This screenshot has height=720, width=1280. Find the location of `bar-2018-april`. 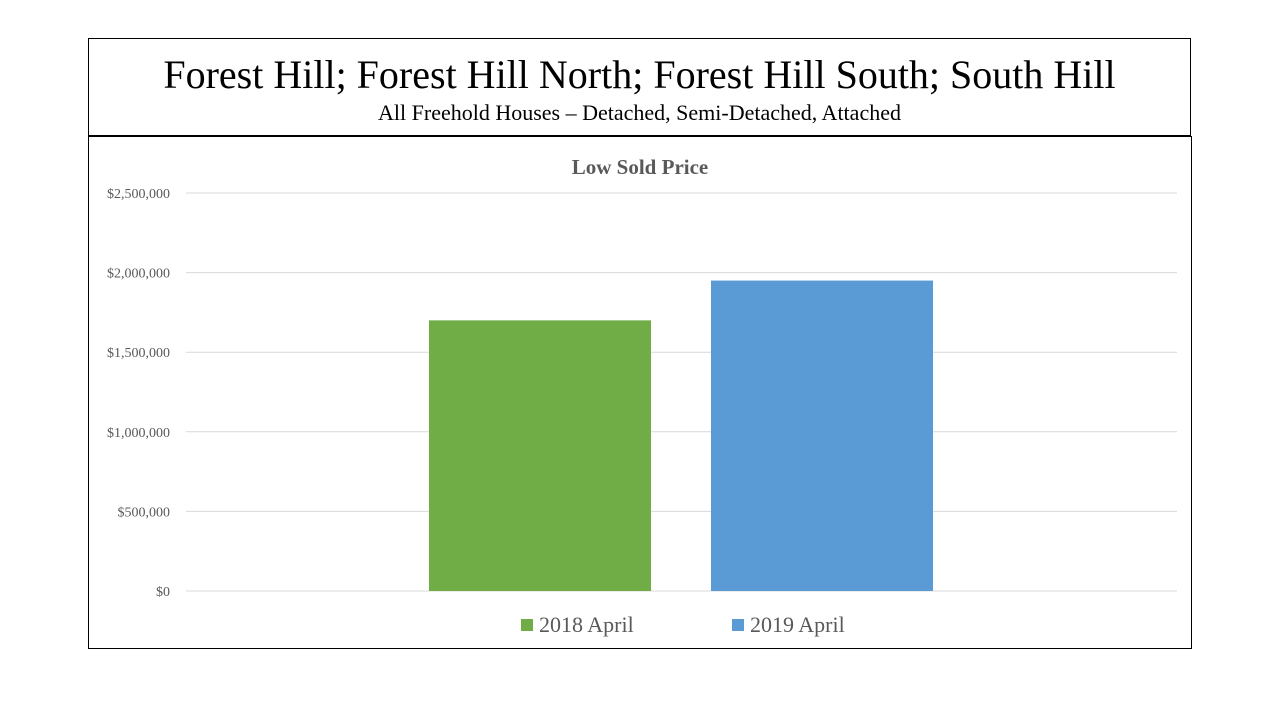

bar-2018-april is located at coordinates (540, 455).